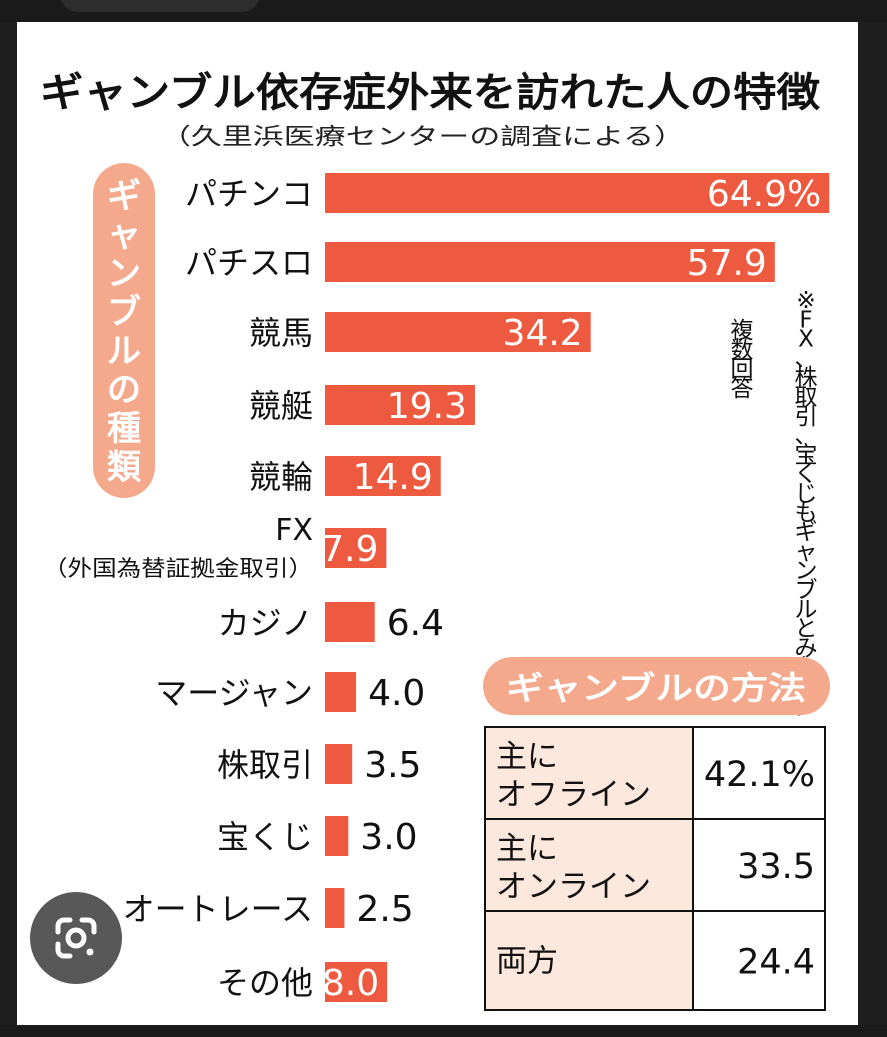  Describe the element at coordinates (443, 1031) in the screenshot. I see `bottom-bar` at that location.